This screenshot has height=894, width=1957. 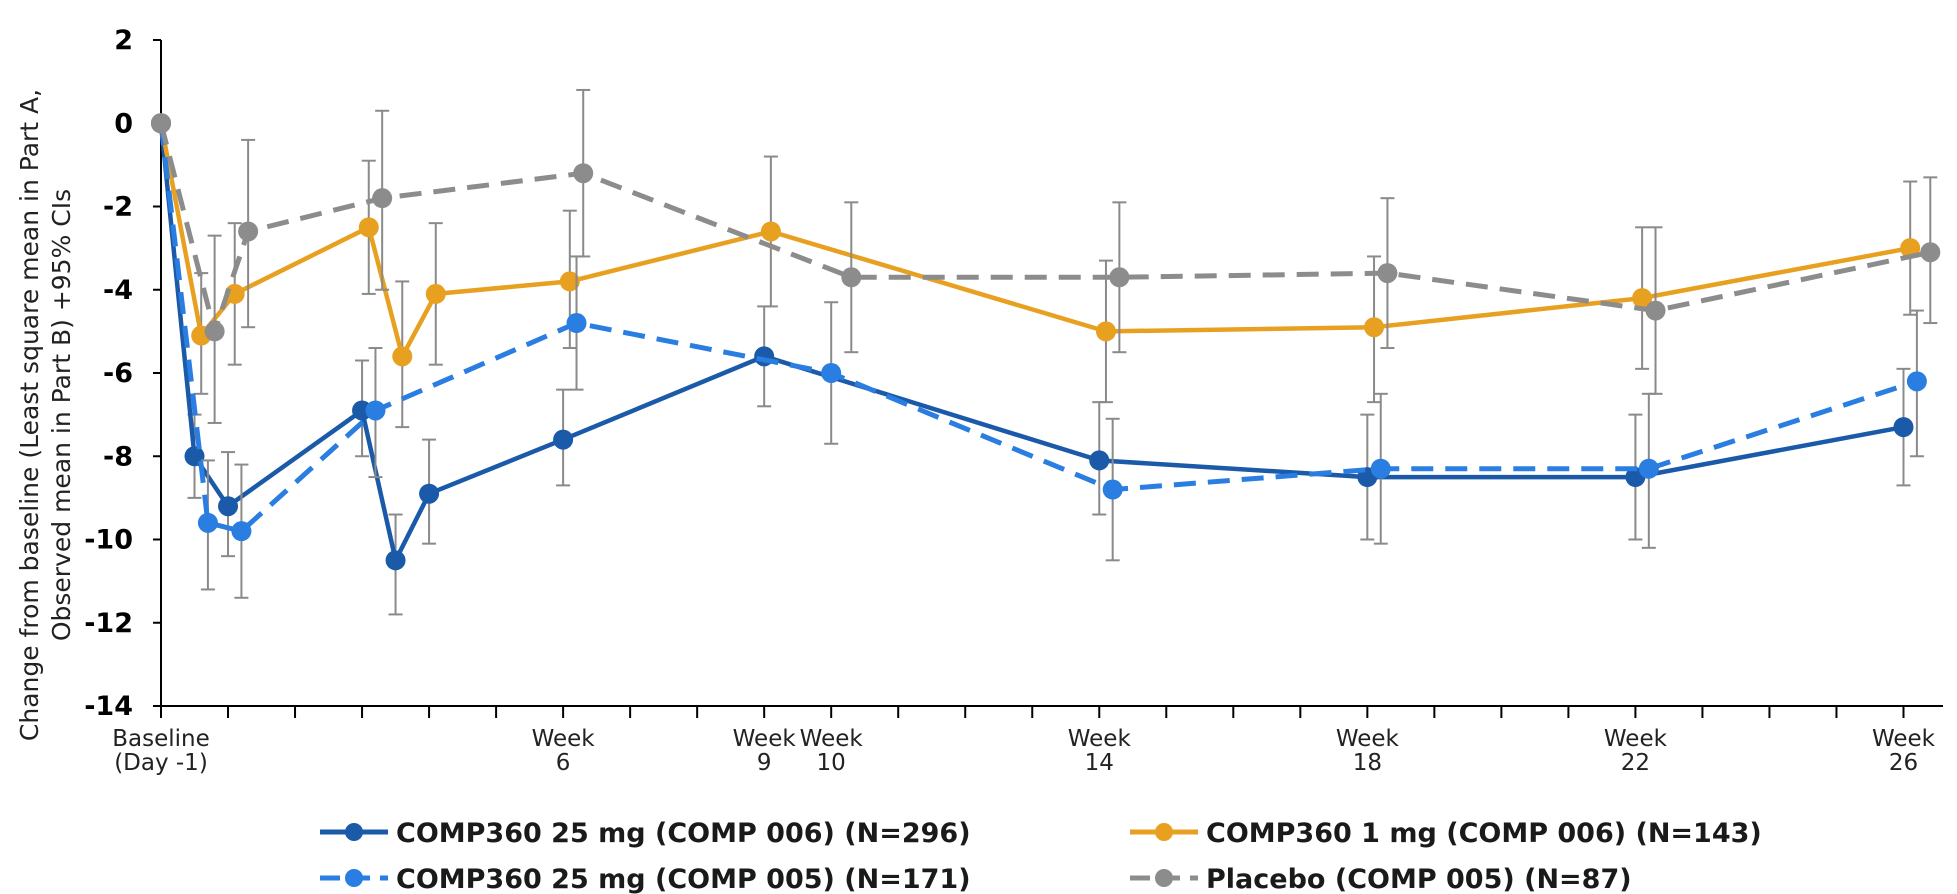 What do you see at coordinates (1904, 751) in the screenshot?
I see `x-tick-label: Week 26` at bounding box center [1904, 751].